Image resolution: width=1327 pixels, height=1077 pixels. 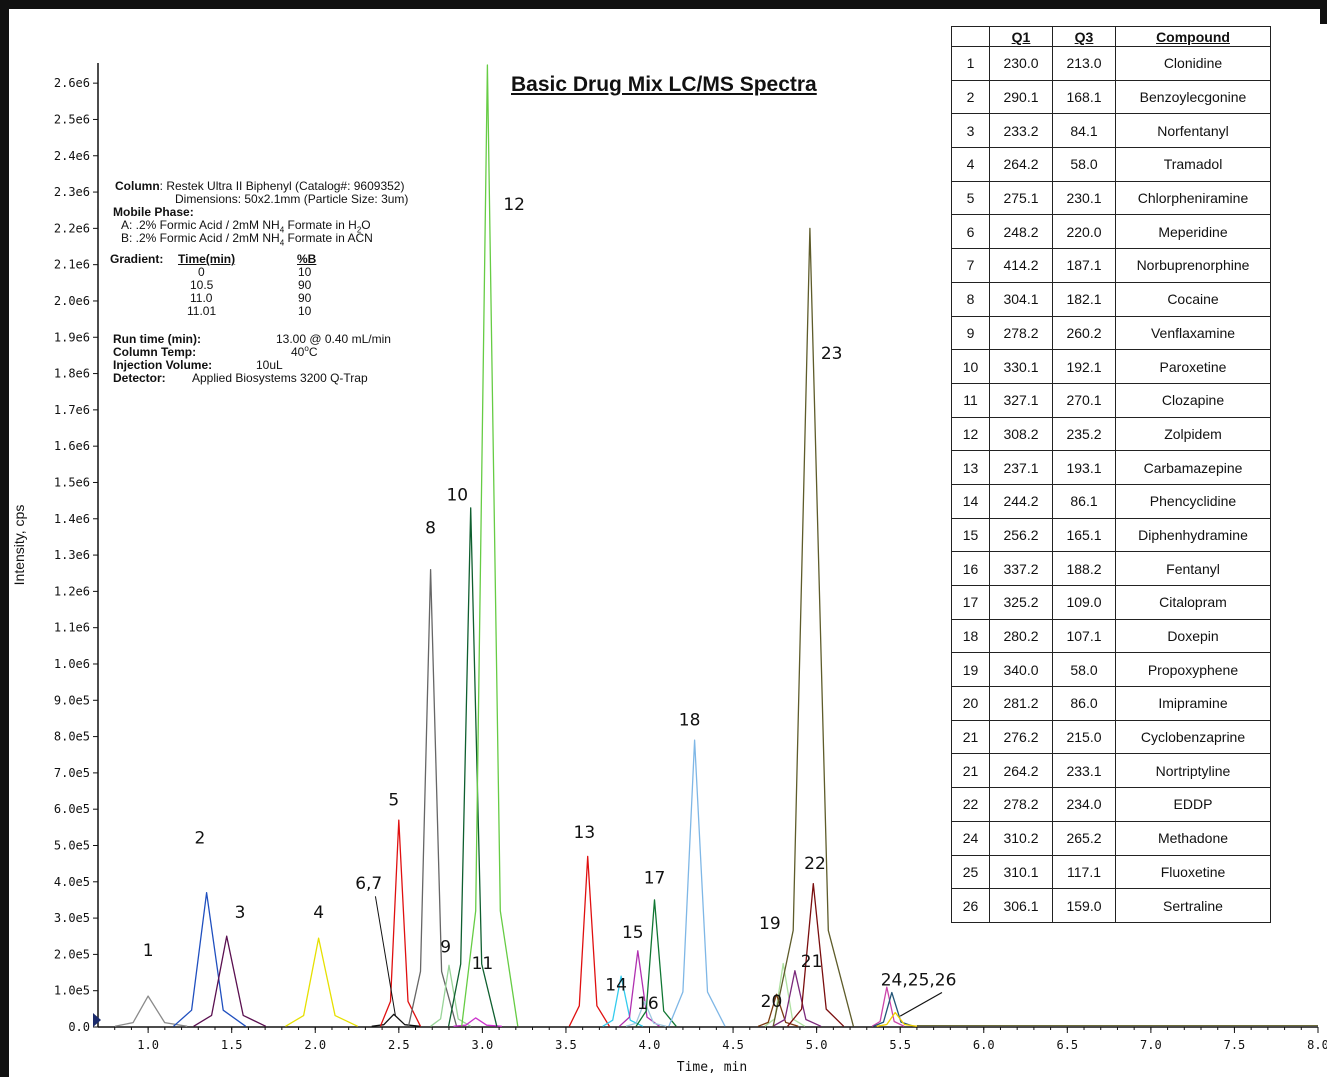 I want to click on peak-label: 10, so click(x=457, y=496).